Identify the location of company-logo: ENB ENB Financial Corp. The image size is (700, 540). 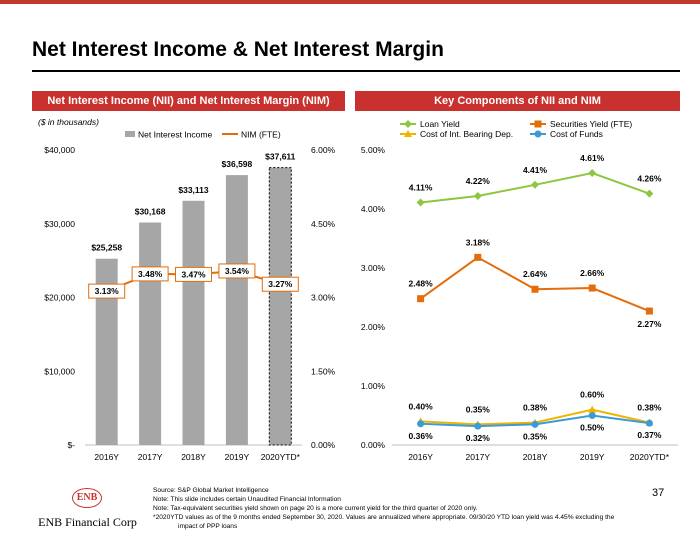
(87, 509).